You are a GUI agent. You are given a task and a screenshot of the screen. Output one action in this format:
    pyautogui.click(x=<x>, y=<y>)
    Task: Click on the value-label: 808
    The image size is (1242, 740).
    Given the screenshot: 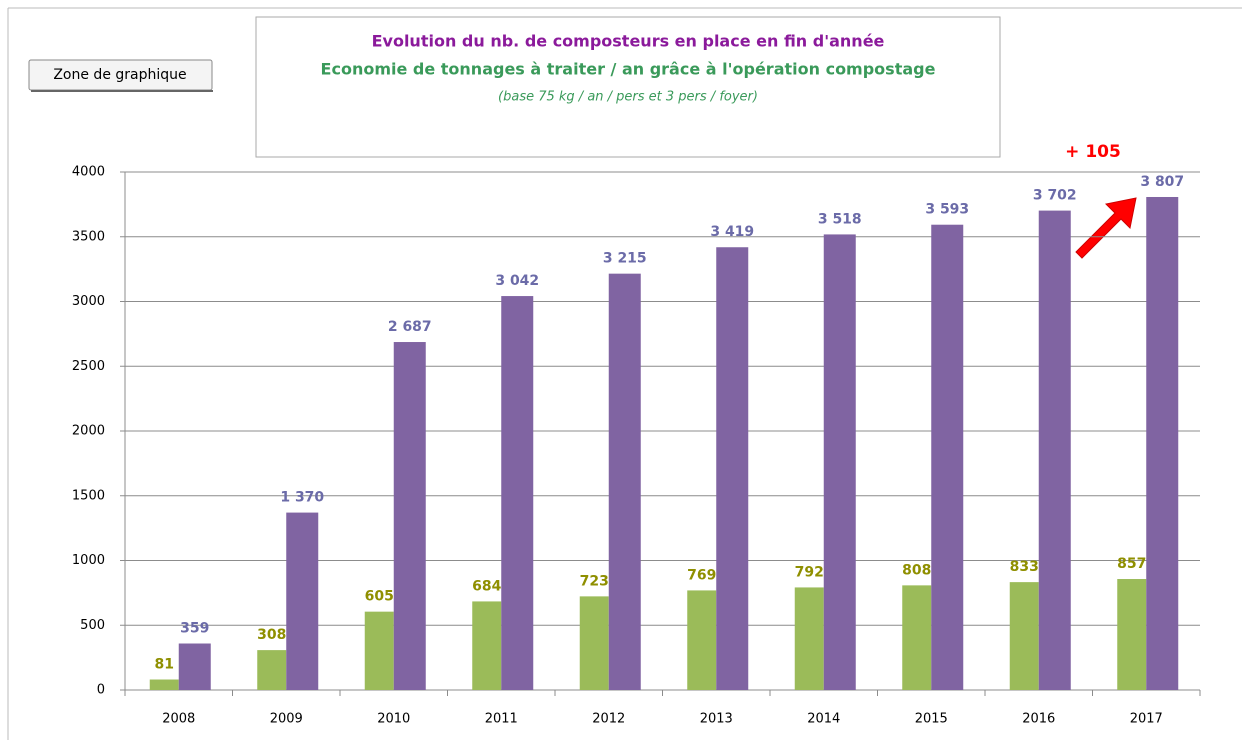 What is the action you would take?
    pyautogui.click(x=916, y=570)
    